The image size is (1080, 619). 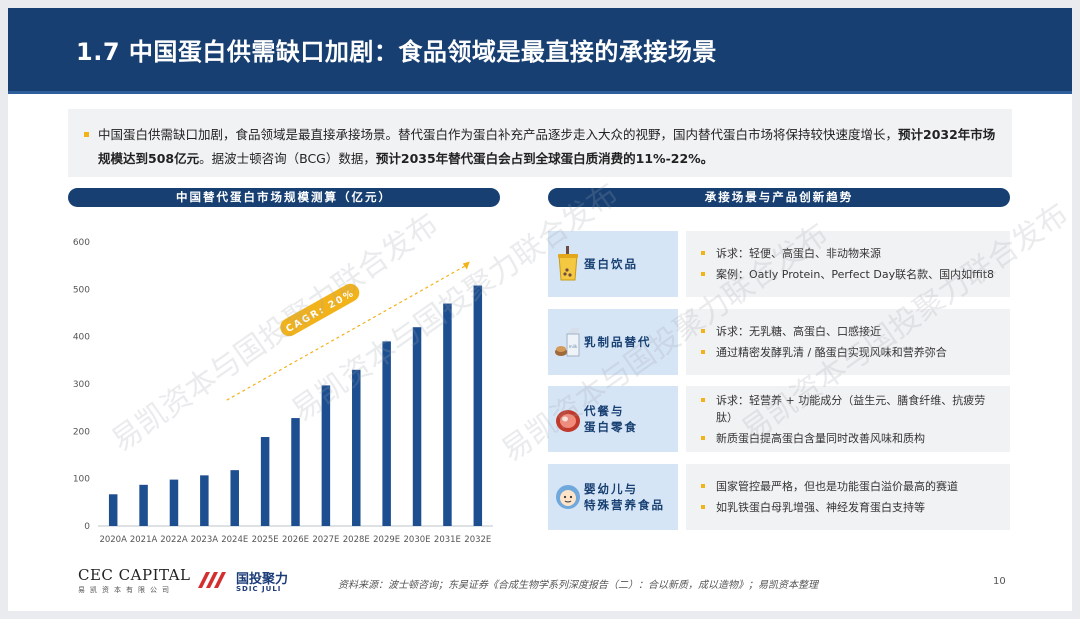 What do you see at coordinates (113, 540) in the screenshot?
I see `x-tick-label: 2020A` at bounding box center [113, 540].